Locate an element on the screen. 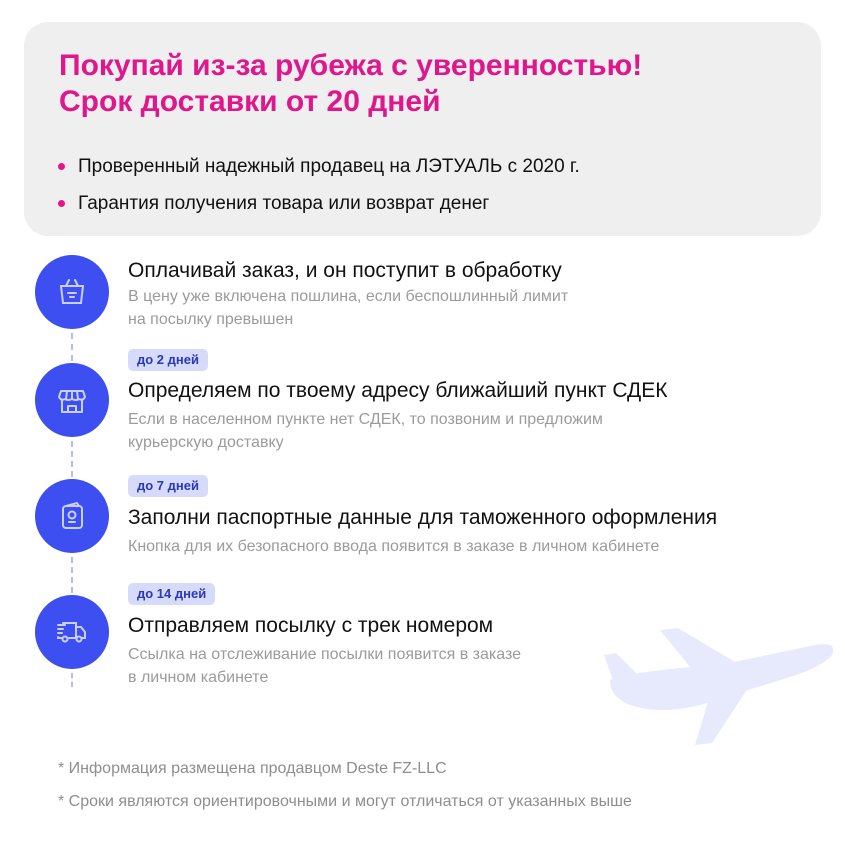  step-title: Отправляем посылку с трек номером is located at coordinates (311, 625).